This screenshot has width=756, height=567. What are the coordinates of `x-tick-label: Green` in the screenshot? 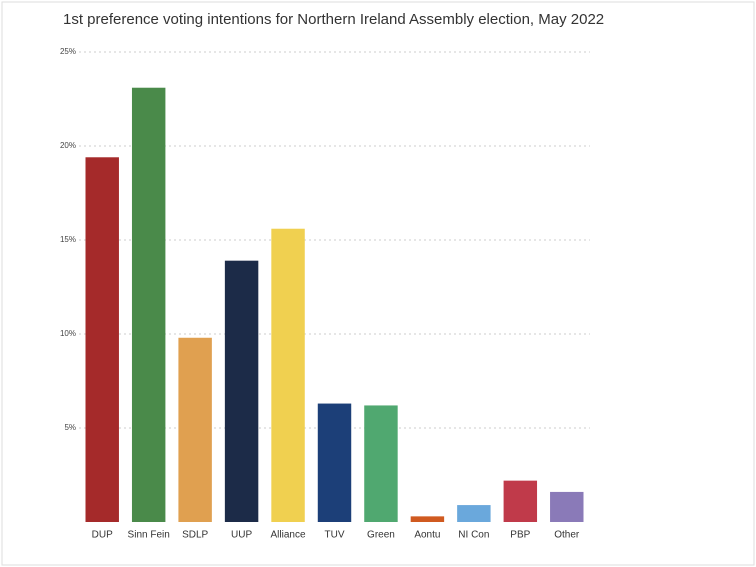 It's located at (381, 535).